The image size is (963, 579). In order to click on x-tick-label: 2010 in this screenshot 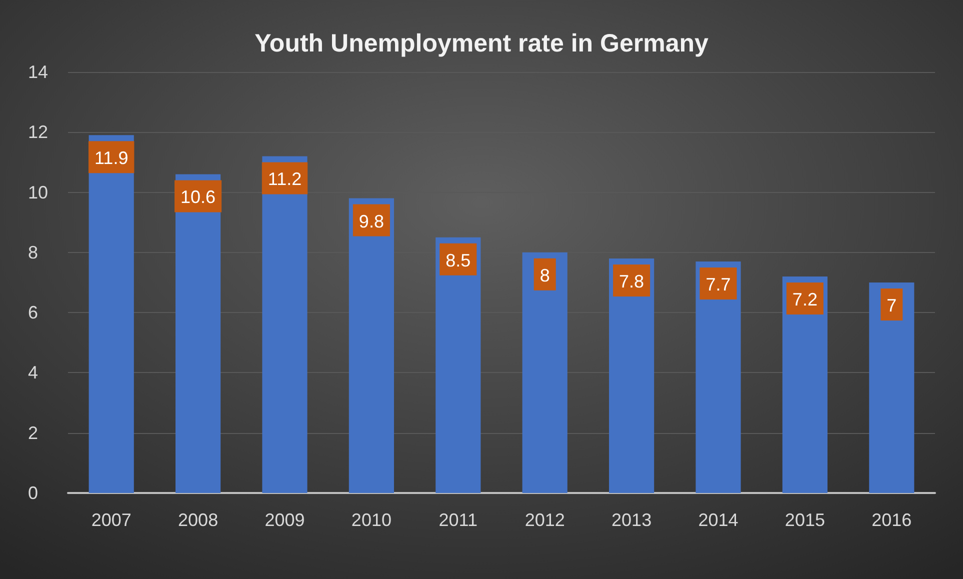, I will do `click(371, 520)`.